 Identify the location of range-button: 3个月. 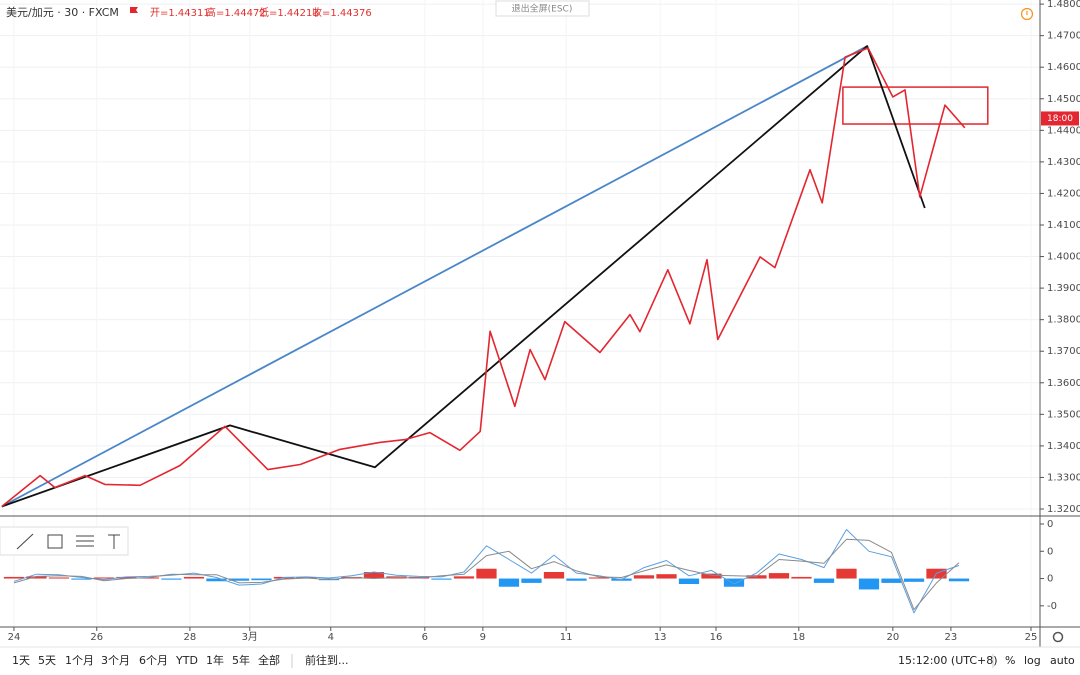
(115, 660).